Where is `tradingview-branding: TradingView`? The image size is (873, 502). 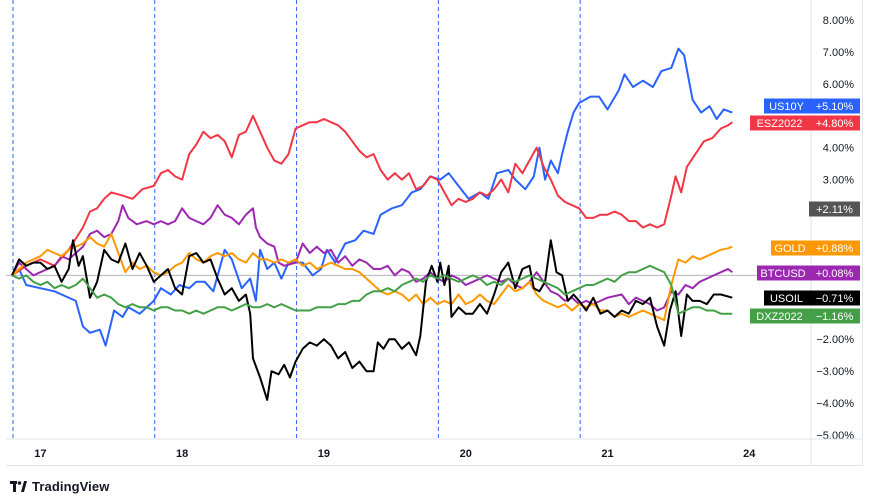
tradingview-branding: TradingView is located at coordinates (59, 486).